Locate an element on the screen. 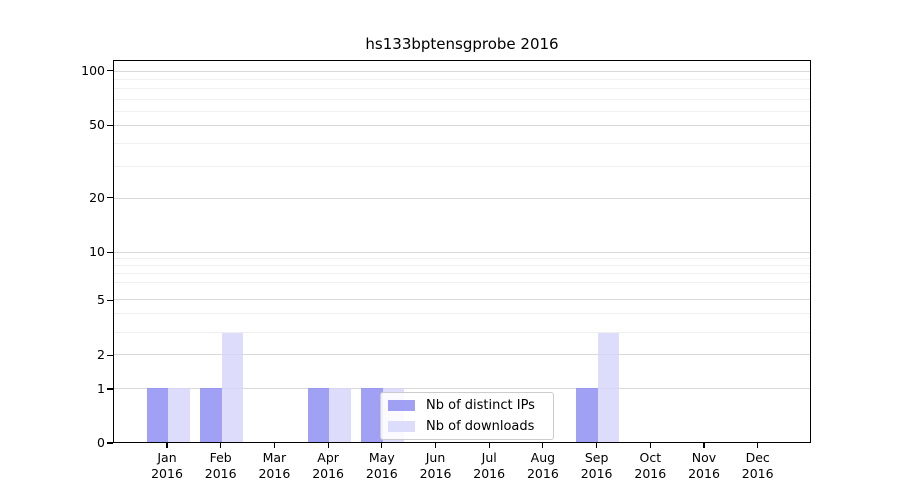 This screenshot has height=500, width=900. y-tick-label: 5 is located at coordinates (101, 300).